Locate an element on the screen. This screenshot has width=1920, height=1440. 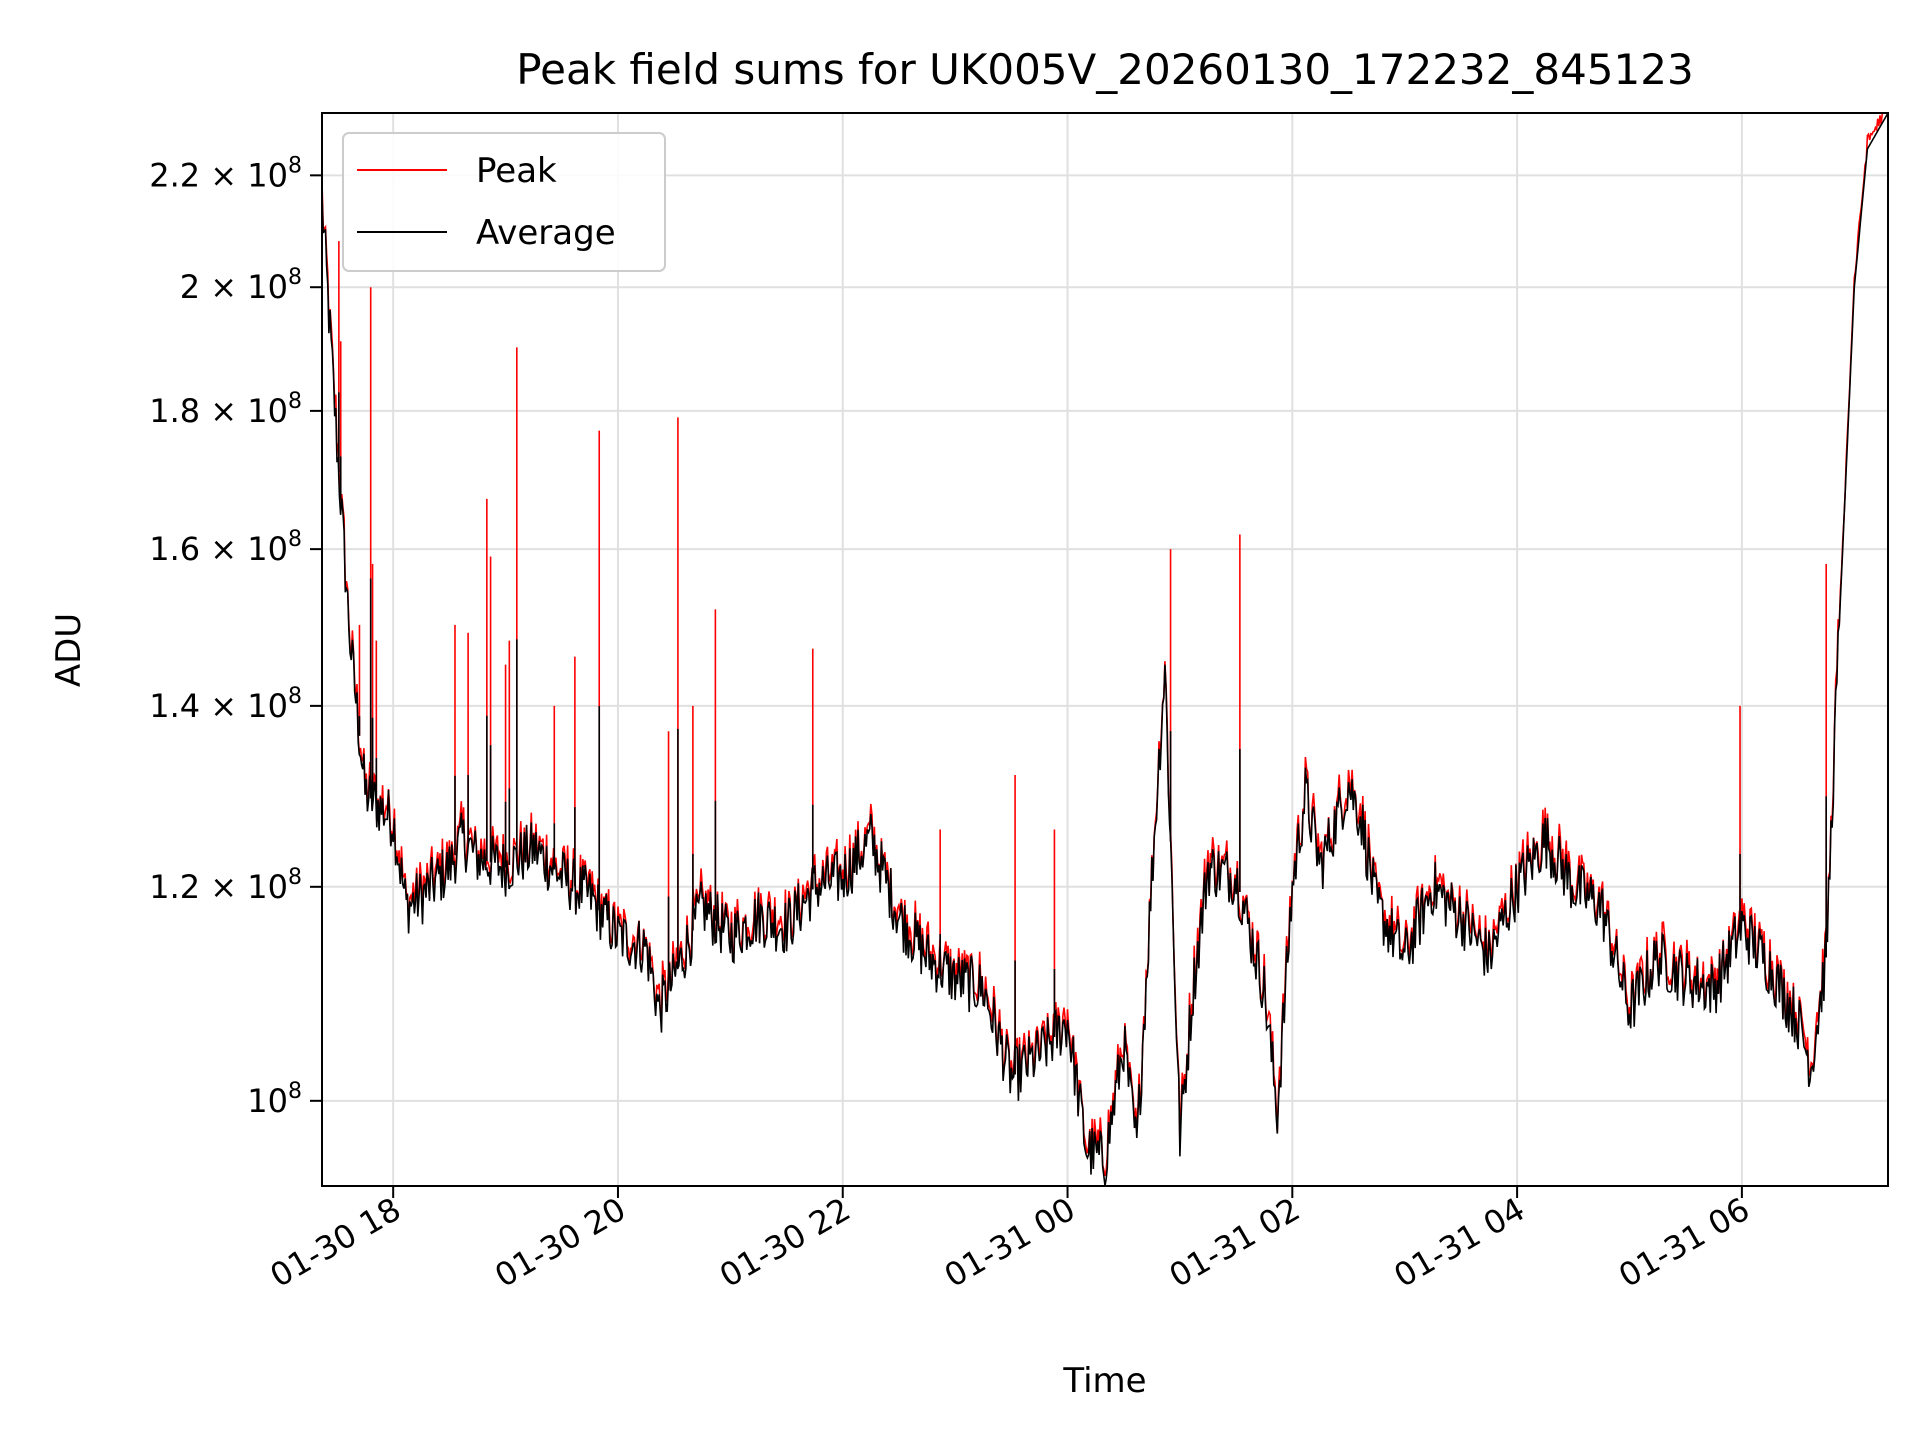
y-tick-label: 2.2 × 108 is located at coordinates (225, 173).